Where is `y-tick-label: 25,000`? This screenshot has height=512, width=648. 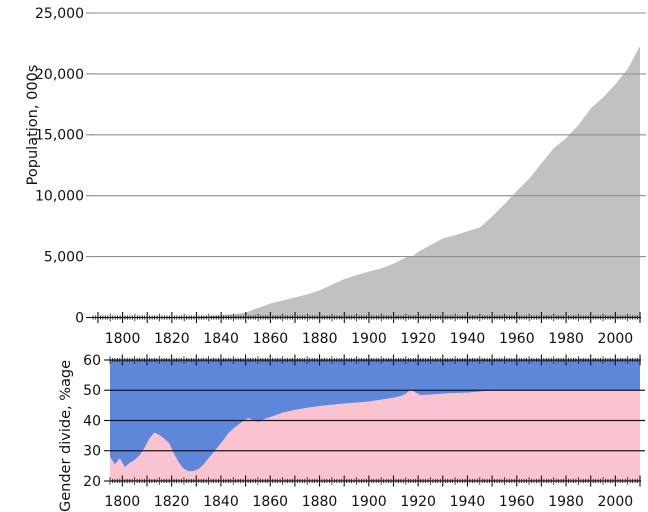
y-tick-label: 25,000 is located at coordinates (59, 14).